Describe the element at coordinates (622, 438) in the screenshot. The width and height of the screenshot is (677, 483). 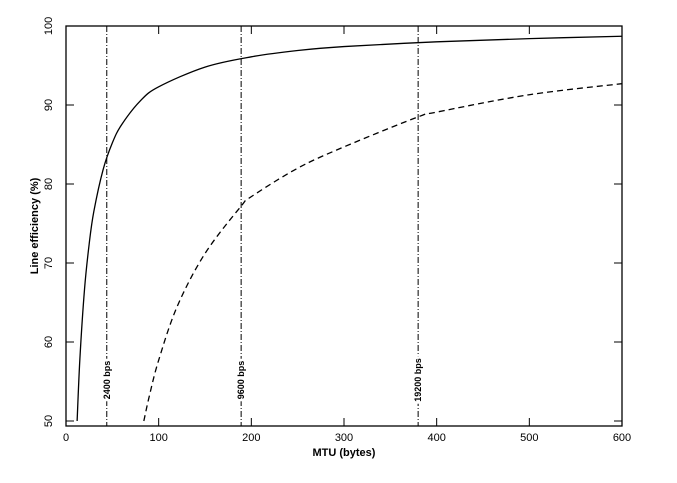
I see `x-tick-label: 600` at that location.